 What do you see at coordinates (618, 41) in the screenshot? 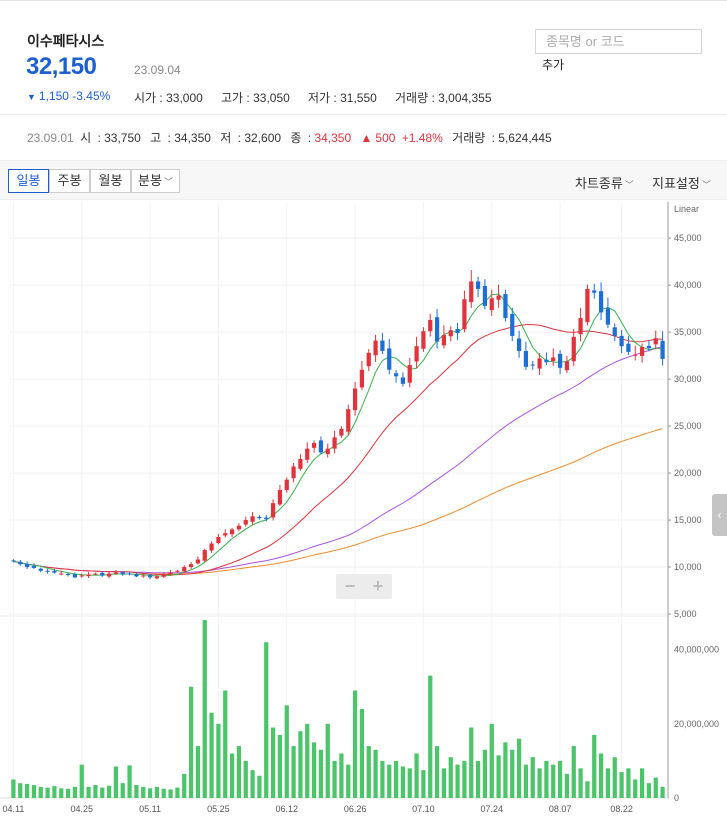
I see `stock-search-input` at bounding box center [618, 41].